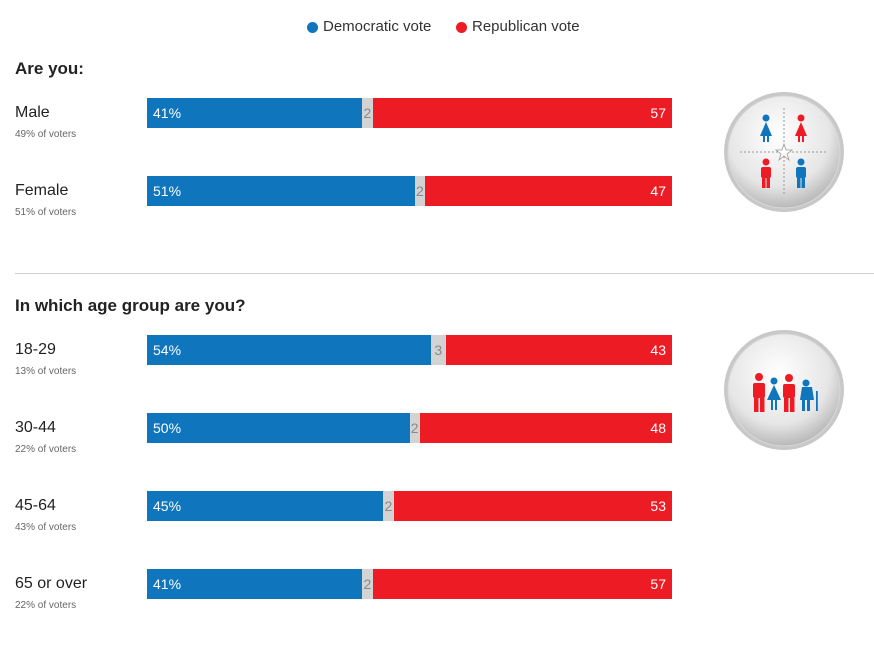 The height and width of the screenshot is (646, 874). I want to click on stacked-bar: 50% 2 48, so click(409, 428).